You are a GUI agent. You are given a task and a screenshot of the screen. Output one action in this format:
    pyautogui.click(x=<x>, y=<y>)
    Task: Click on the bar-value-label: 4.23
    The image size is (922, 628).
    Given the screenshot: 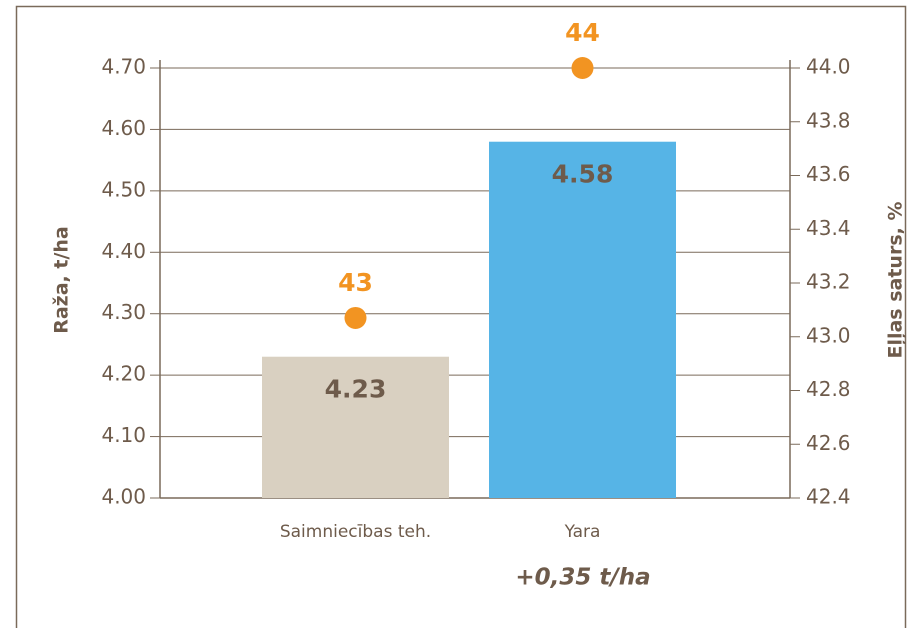 What is the action you would take?
    pyautogui.click(x=356, y=389)
    